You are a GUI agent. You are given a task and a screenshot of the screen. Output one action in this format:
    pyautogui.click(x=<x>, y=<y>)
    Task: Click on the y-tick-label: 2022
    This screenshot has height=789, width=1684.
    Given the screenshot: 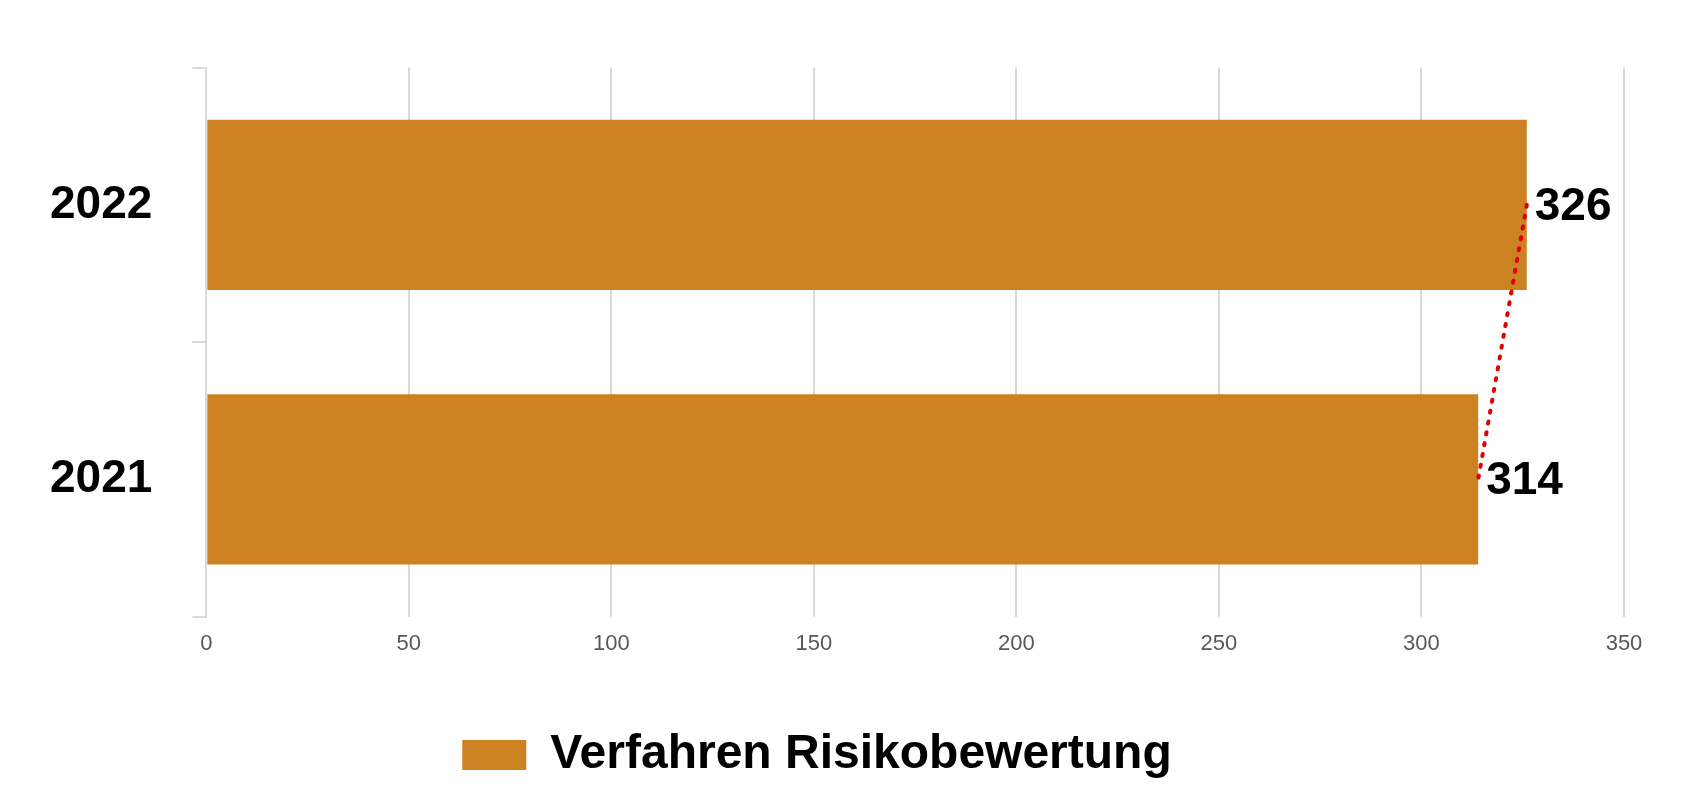 What is the action you would take?
    pyautogui.click(x=101, y=201)
    